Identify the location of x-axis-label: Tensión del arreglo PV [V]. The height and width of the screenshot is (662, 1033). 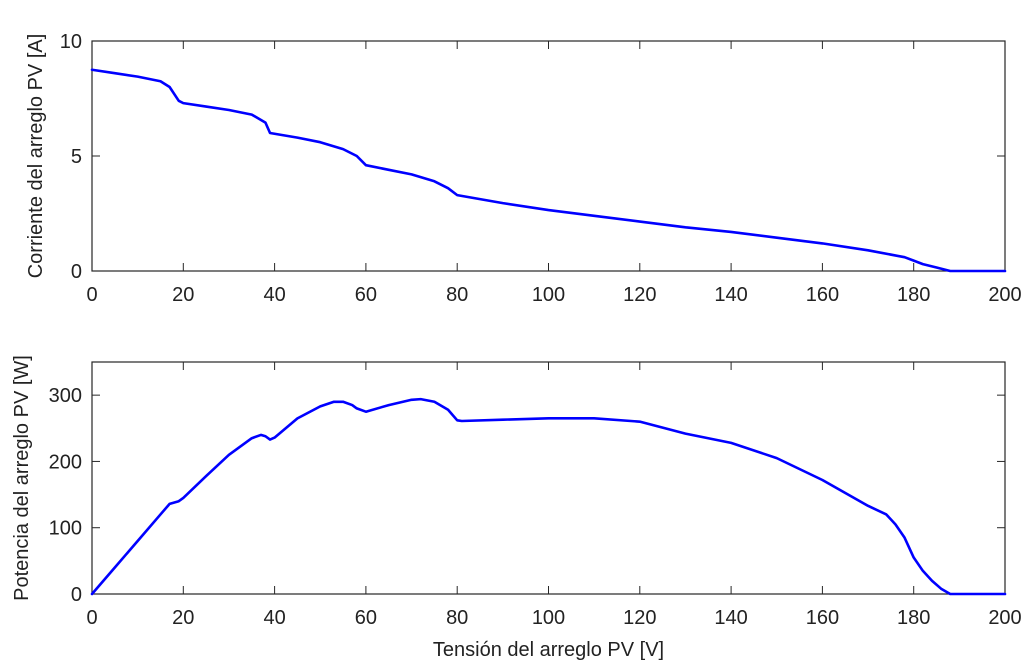
(548, 650).